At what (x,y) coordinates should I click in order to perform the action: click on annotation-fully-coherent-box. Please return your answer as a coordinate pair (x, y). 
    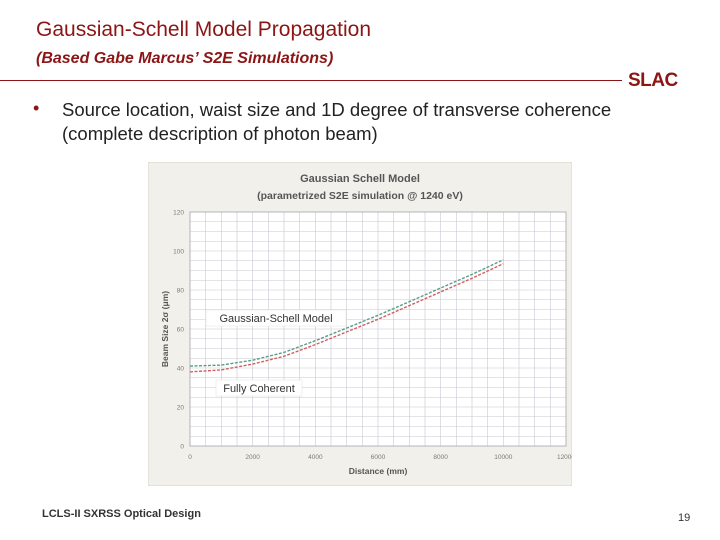
    Looking at the image, I should click on (259, 388).